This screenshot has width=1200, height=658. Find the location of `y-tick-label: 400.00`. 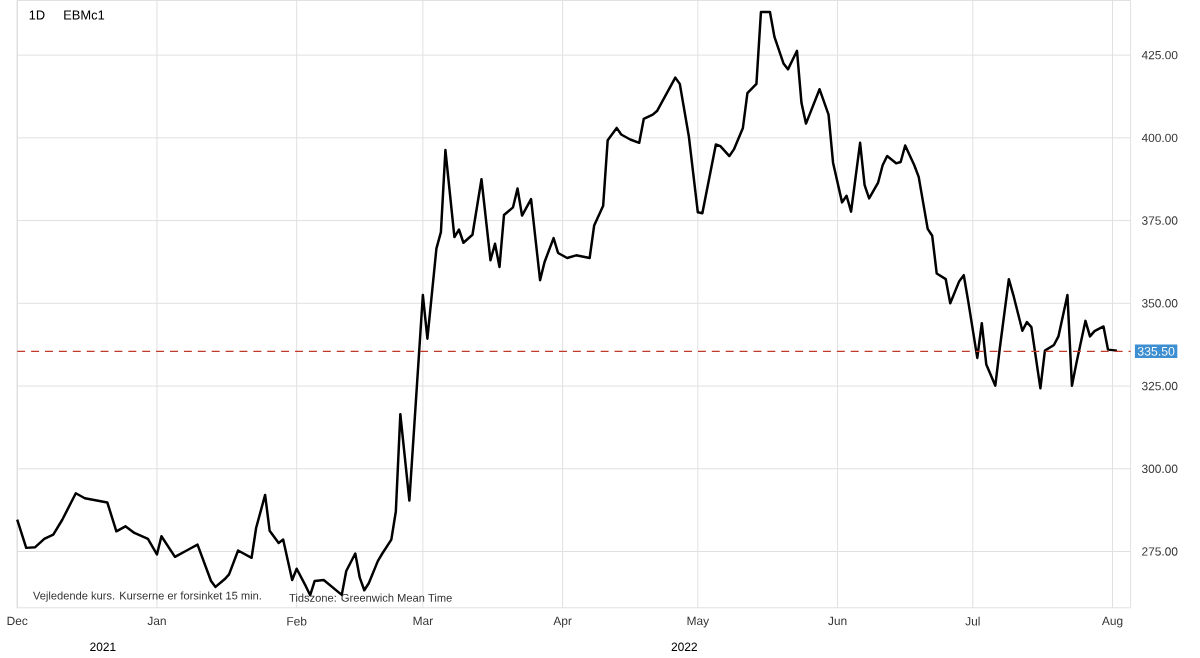

y-tick-label: 400.00 is located at coordinates (1159, 138).